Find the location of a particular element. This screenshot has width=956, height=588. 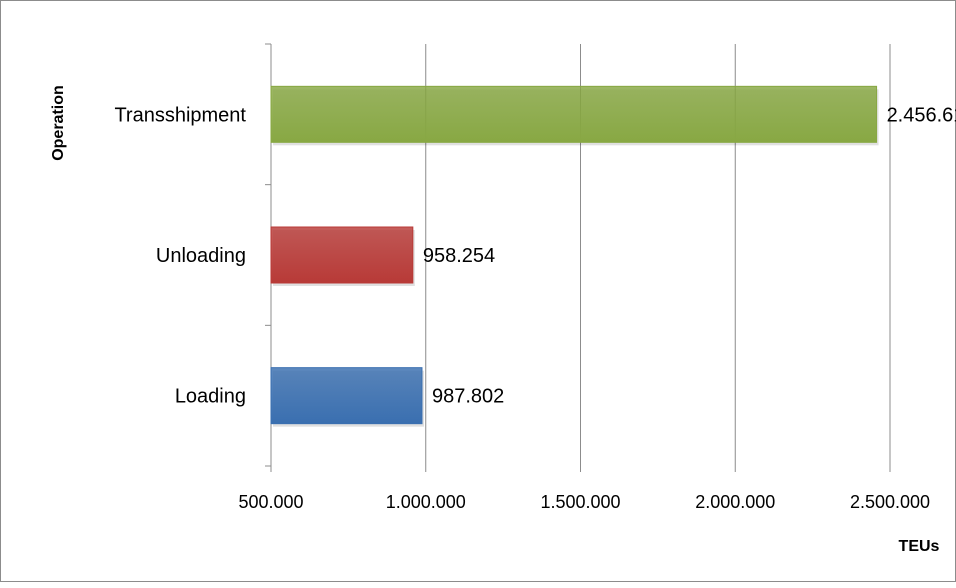

y-tick-label: Loading is located at coordinates (210, 397).